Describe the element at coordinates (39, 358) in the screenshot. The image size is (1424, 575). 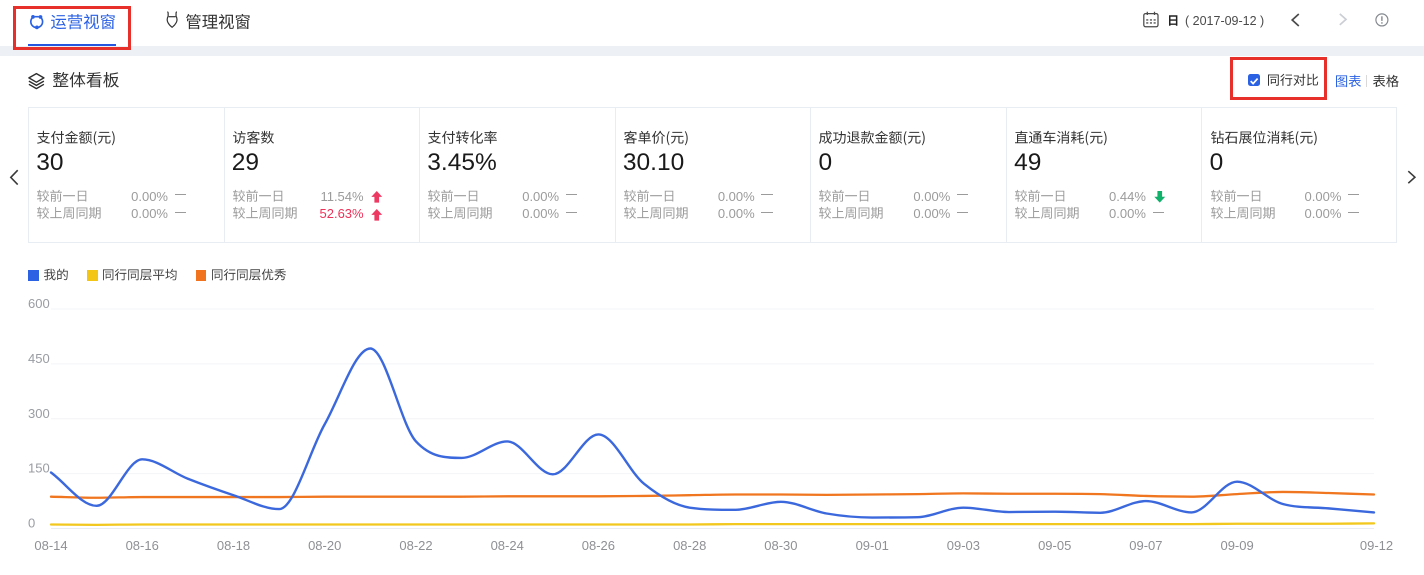
I see `svg-text: 450` at that location.